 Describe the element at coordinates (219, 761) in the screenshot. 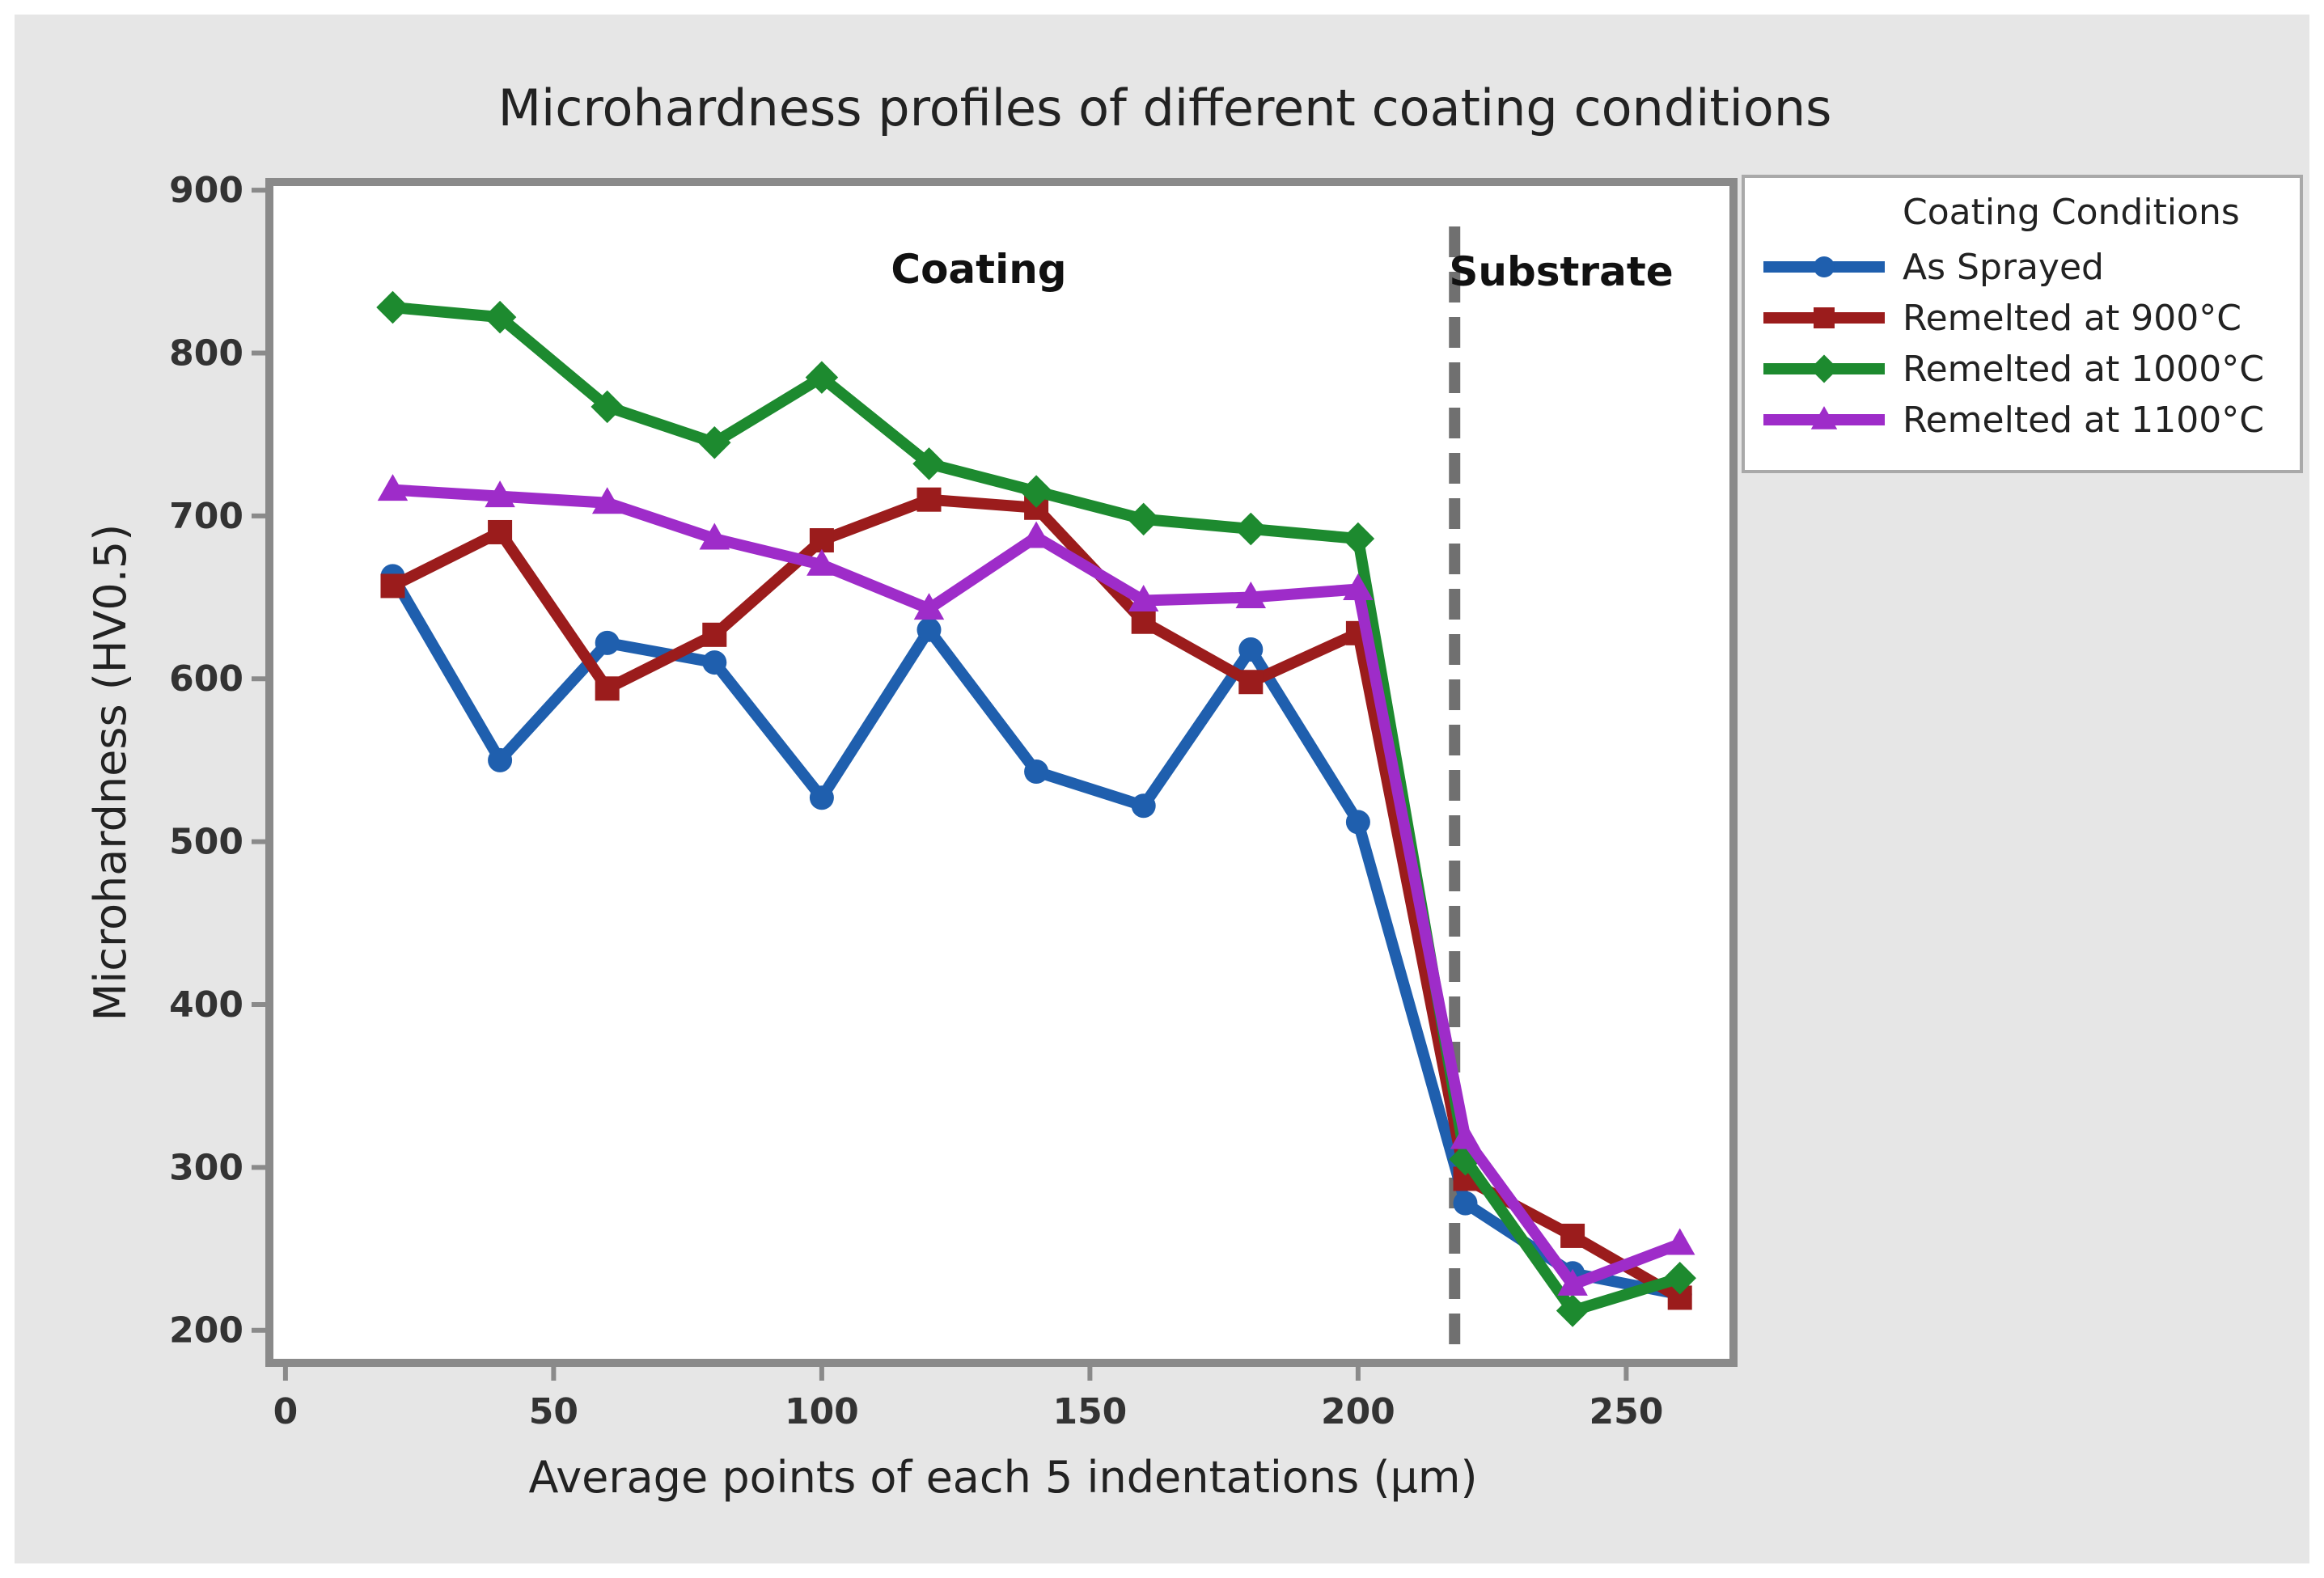

I see `y-axis: 200 300 400 500 600 700 800 900` at that location.